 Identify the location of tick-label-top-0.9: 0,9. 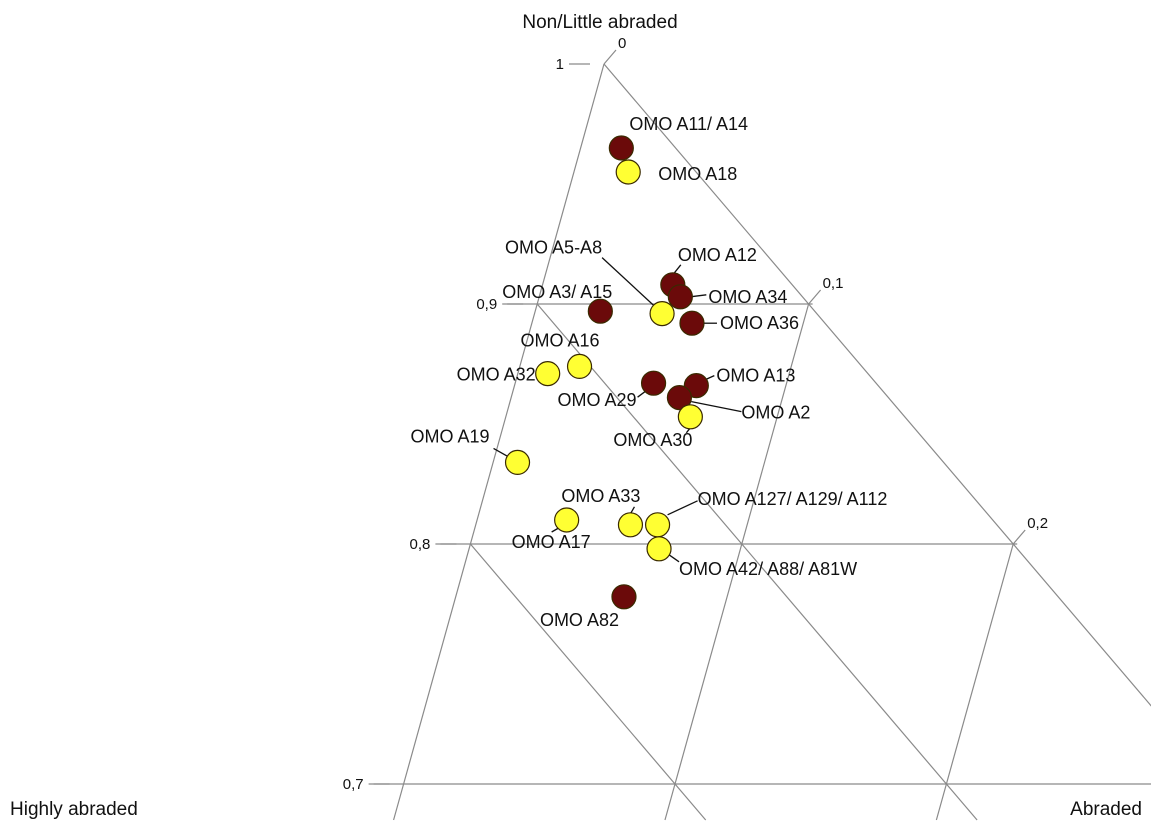
(486, 304).